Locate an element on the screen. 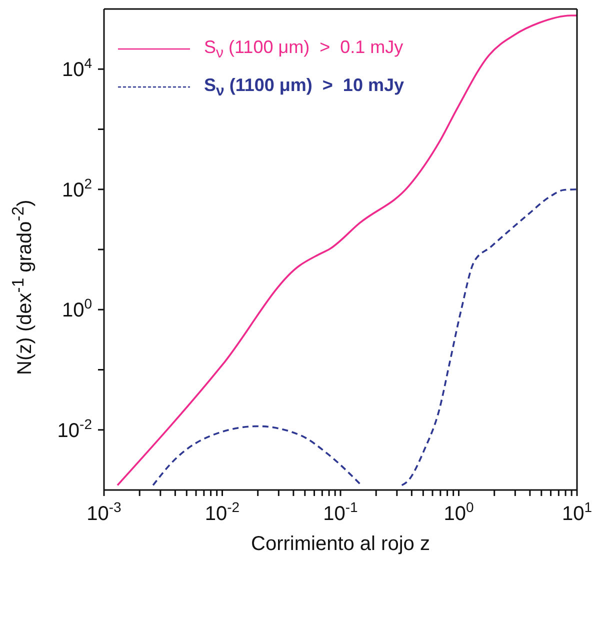  legend-label: S$_{ν}$ (1100 μm) > 10 mJy is located at coordinates (304, 87).